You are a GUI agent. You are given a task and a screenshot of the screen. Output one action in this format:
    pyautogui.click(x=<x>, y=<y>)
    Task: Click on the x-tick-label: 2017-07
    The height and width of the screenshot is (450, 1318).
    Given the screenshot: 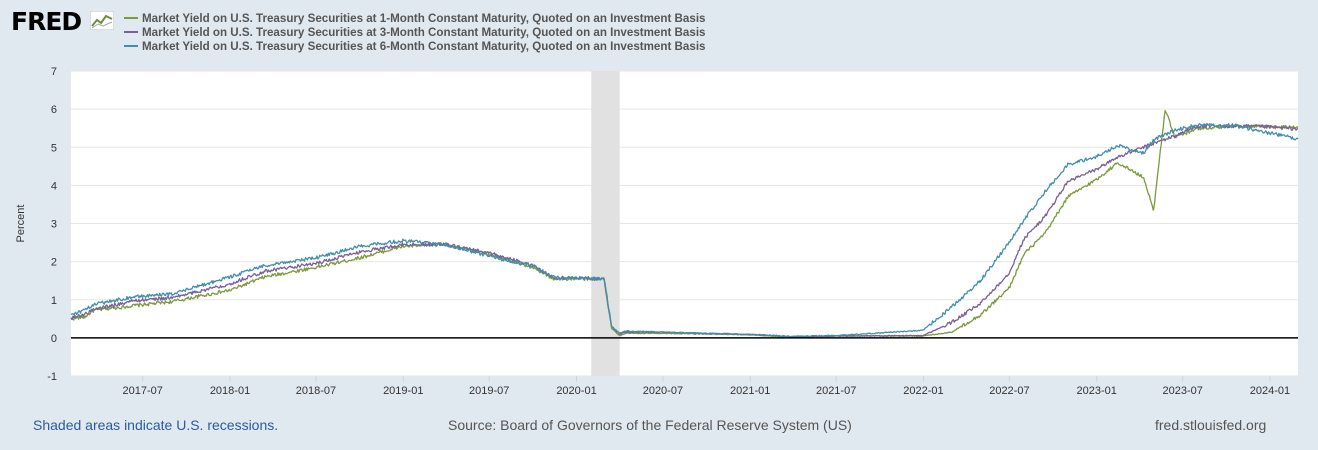 What is the action you would take?
    pyautogui.click(x=142, y=391)
    